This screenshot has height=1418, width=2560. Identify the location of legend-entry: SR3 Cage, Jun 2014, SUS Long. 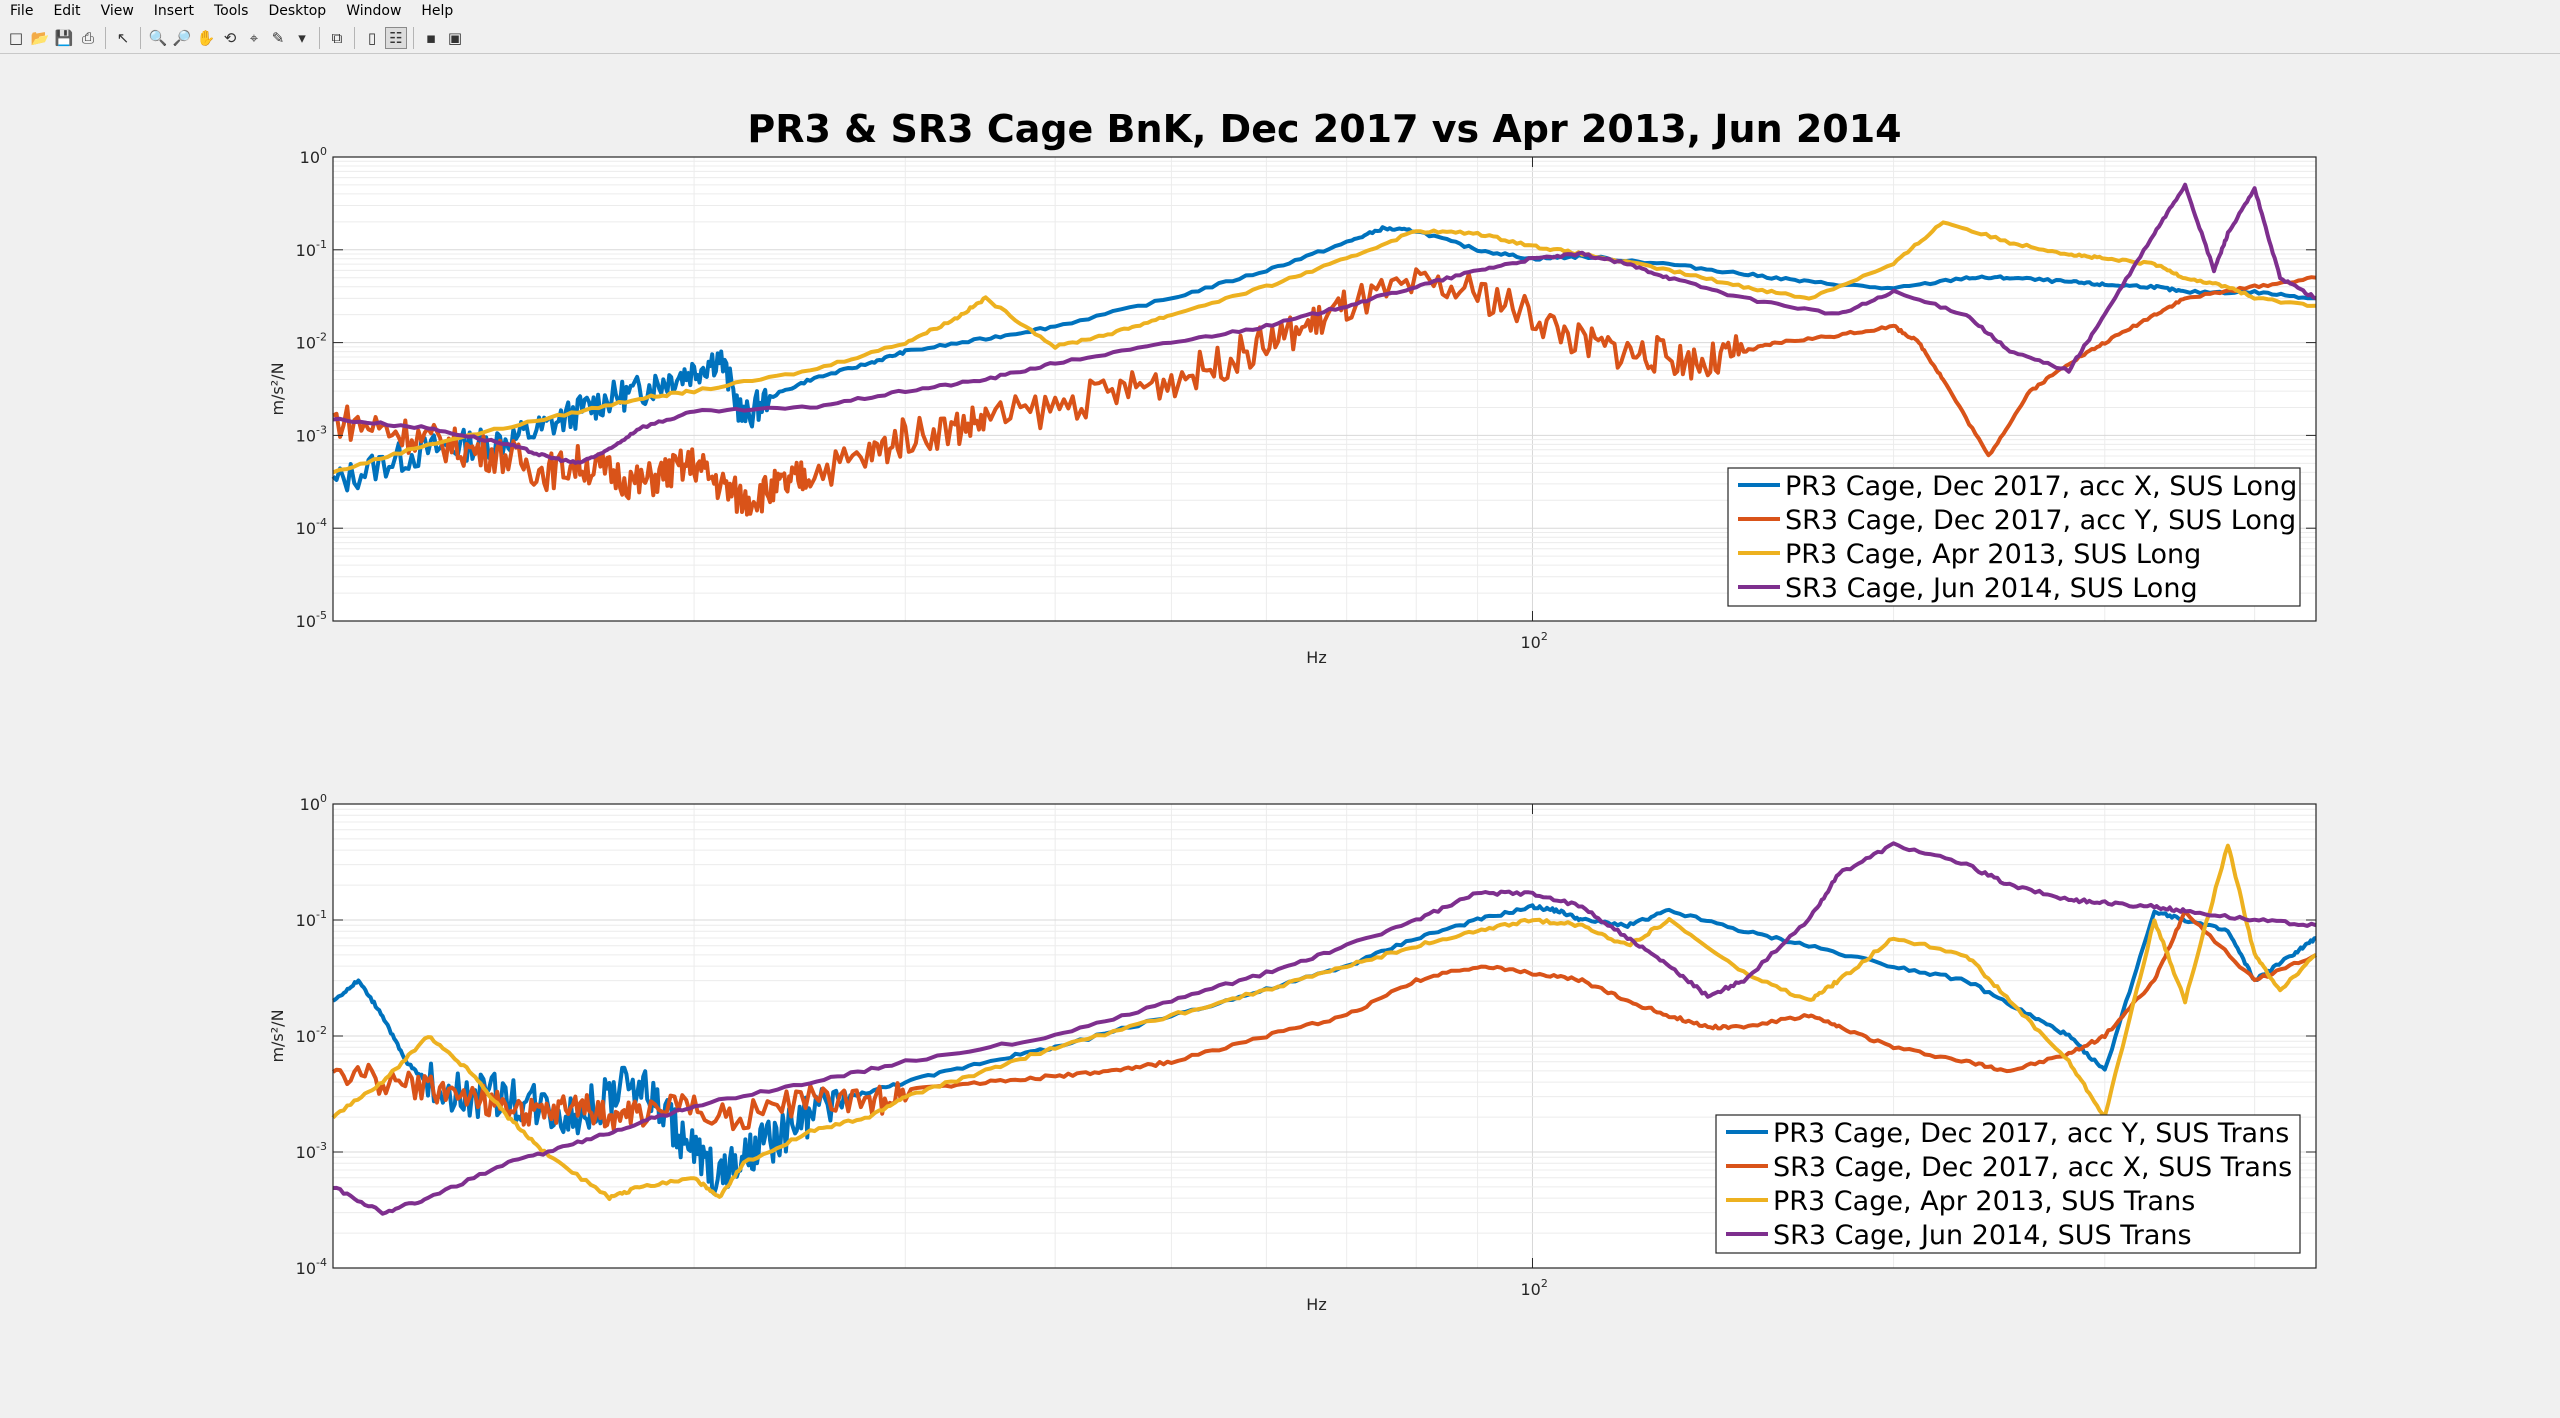
(1991, 588).